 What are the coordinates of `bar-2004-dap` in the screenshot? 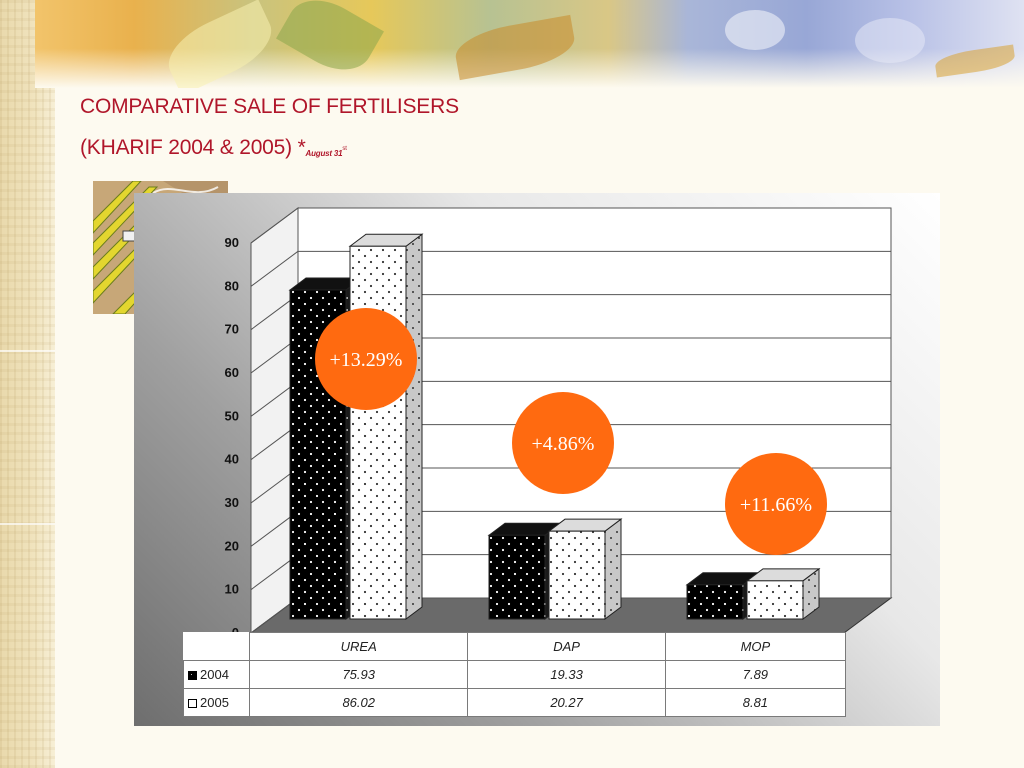 It's located at (517, 577).